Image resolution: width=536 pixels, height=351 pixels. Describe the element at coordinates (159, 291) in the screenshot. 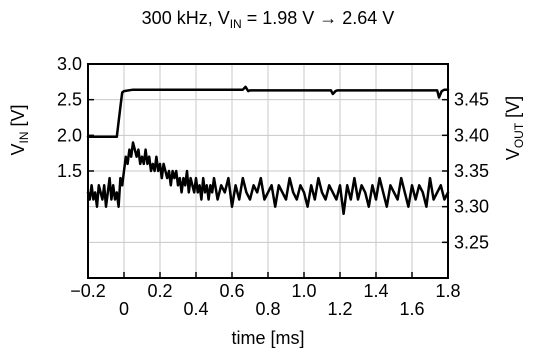

I see `x-tick-label: 0.2` at that location.